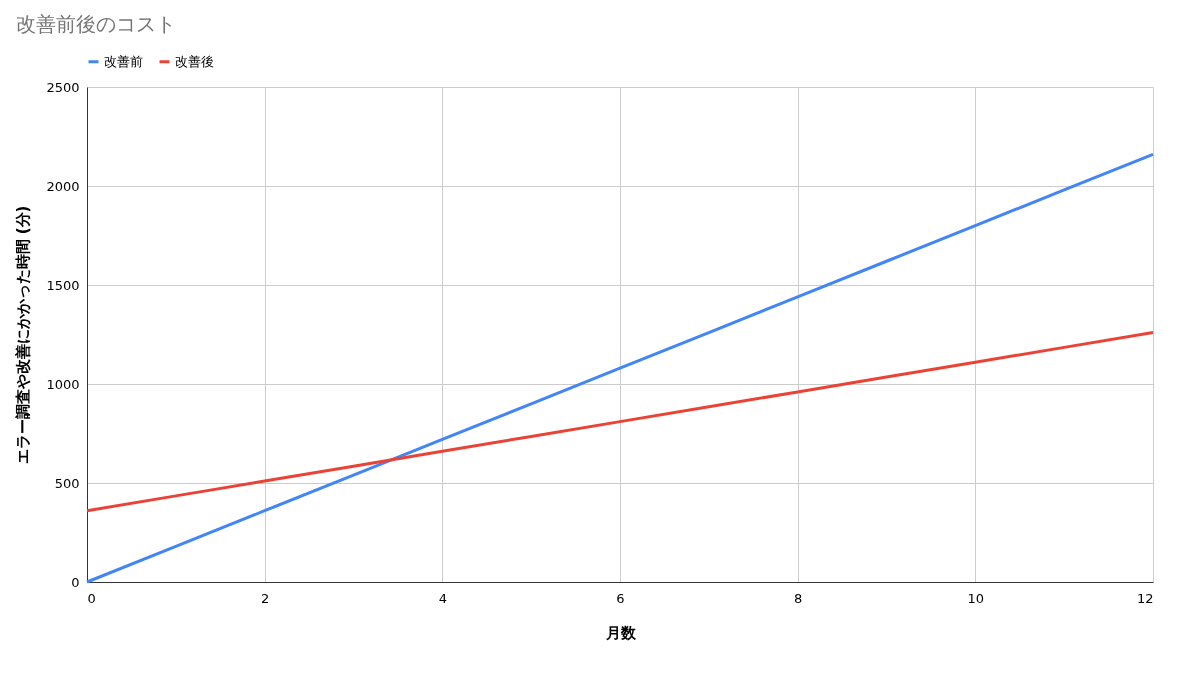  What do you see at coordinates (620, 632) in the screenshot?
I see `x-axis-title: 月数` at bounding box center [620, 632].